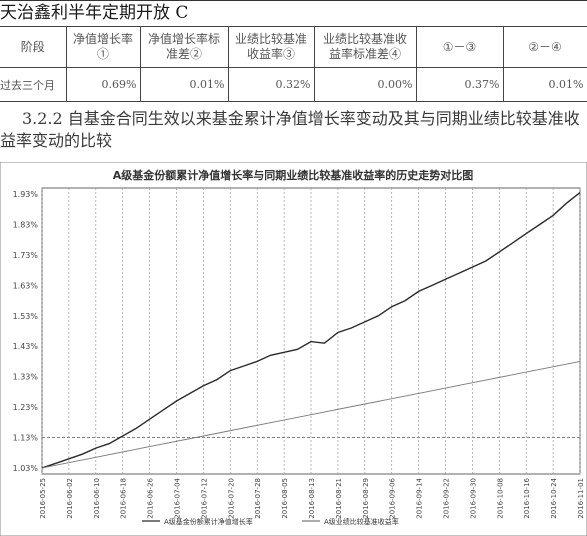 Image resolution: width=587 pixels, height=536 pixels. What do you see at coordinates (271, 84) in the screenshot?
I see `table-cell: 0.32%` at bounding box center [271, 84].